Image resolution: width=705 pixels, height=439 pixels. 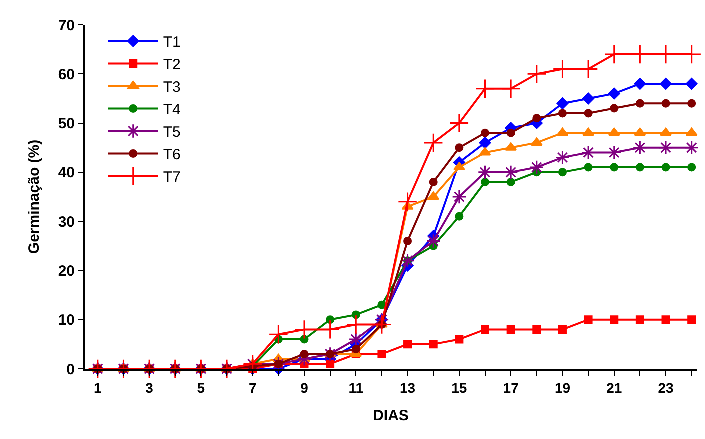 What do you see at coordinates (408, 388) in the screenshot?
I see `x-tick-label: 13` at bounding box center [408, 388].